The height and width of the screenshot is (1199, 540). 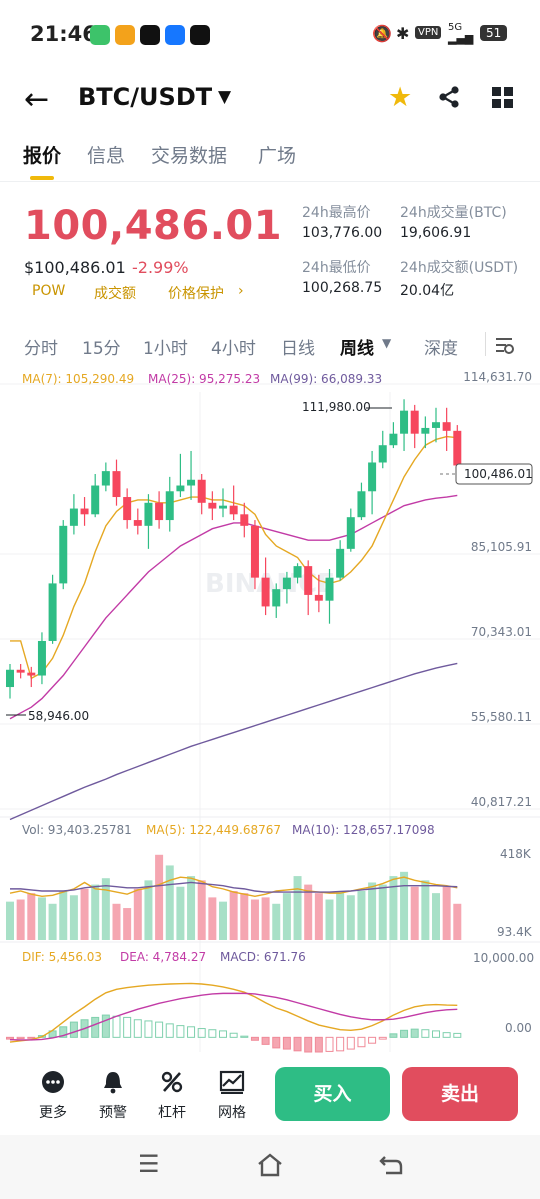 I want to click on buy-button: 买入, so click(x=332, y=1094).